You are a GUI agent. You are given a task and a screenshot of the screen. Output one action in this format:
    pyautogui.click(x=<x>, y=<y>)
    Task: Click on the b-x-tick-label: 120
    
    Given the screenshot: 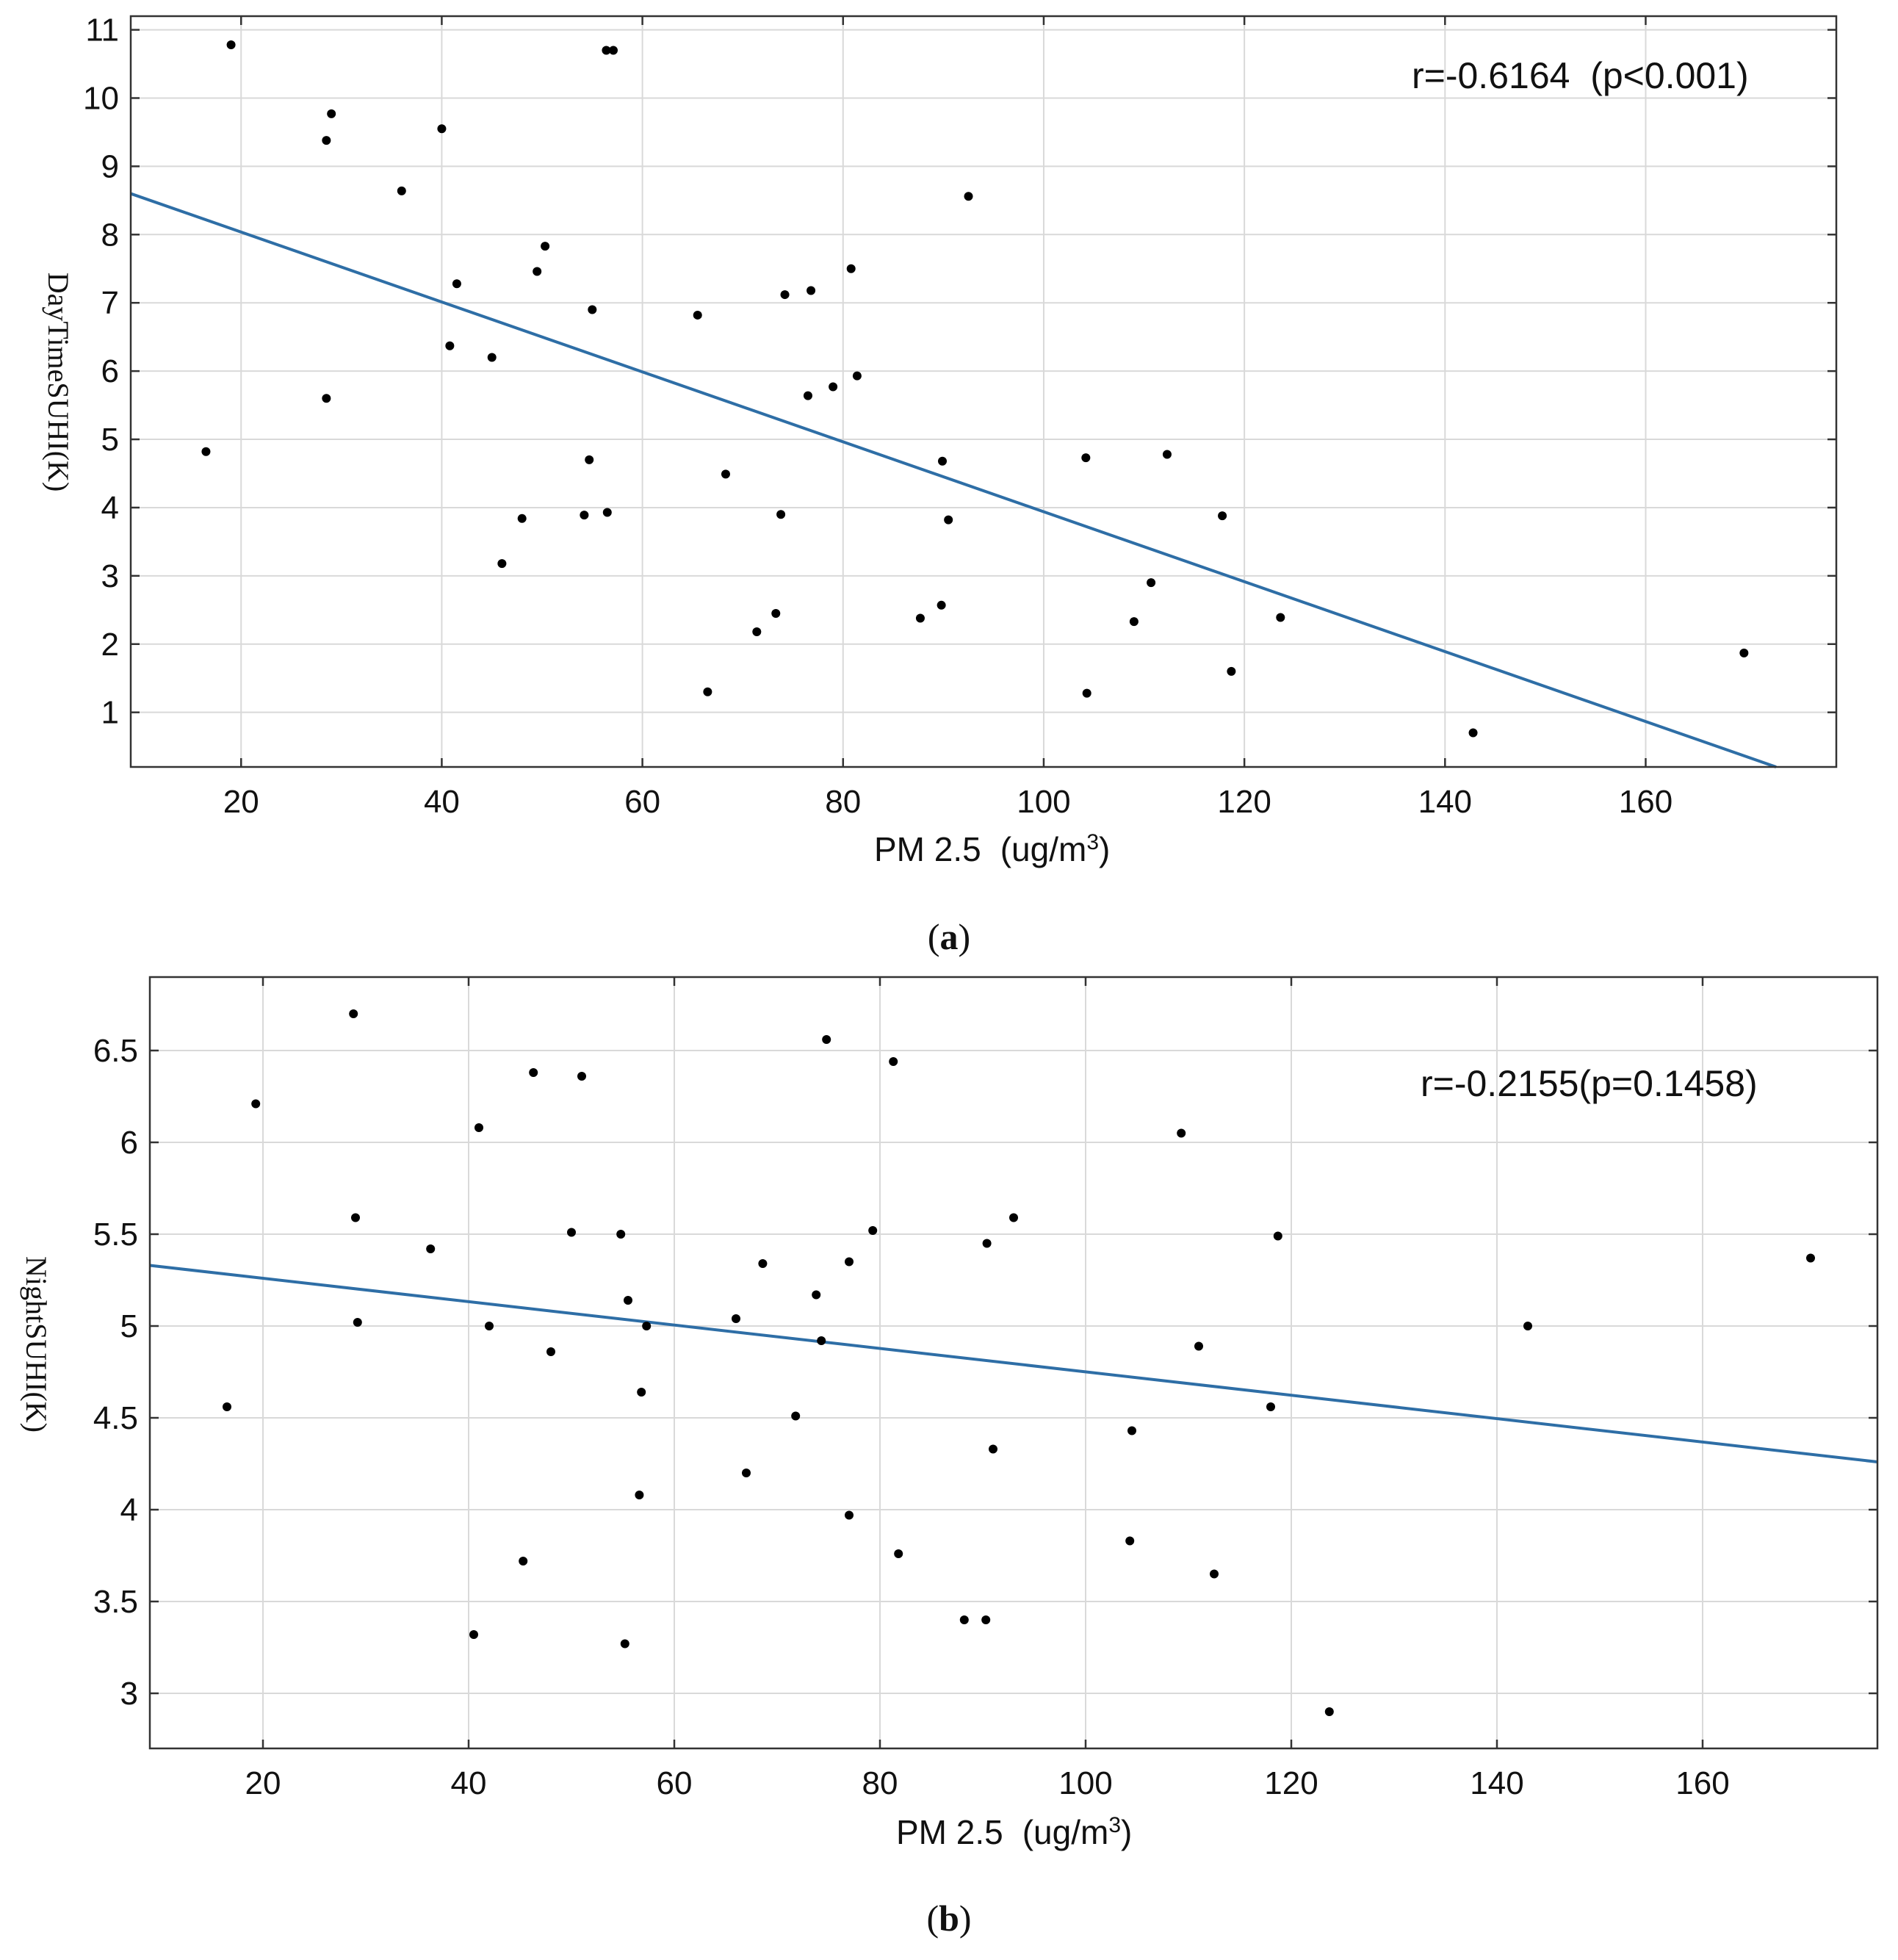 What is the action you would take?
    pyautogui.click(x=1291, y=1783)
    